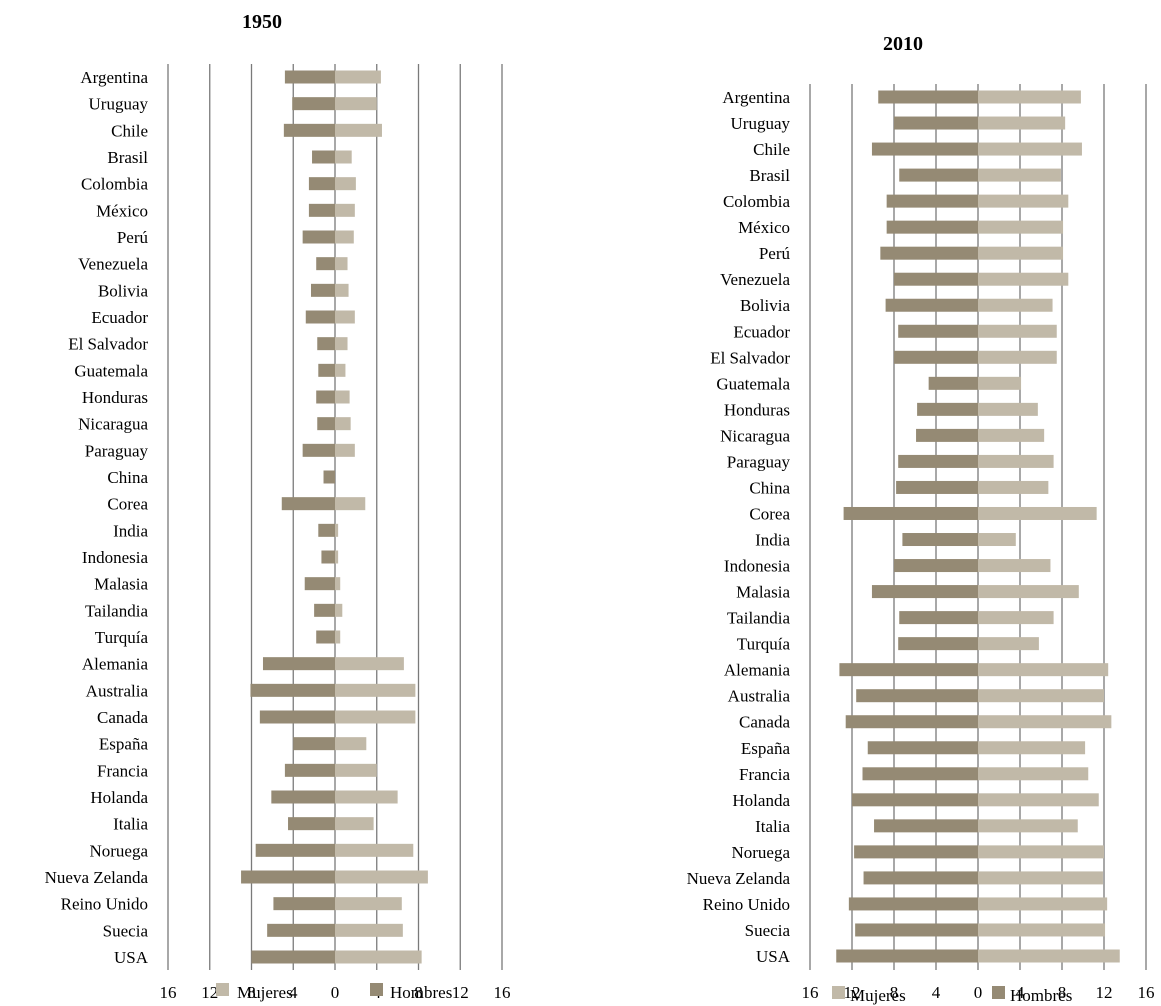 This screenshot has width=1161, height=1006. I want to click on category-label: Ecuador, so click(119, 317).